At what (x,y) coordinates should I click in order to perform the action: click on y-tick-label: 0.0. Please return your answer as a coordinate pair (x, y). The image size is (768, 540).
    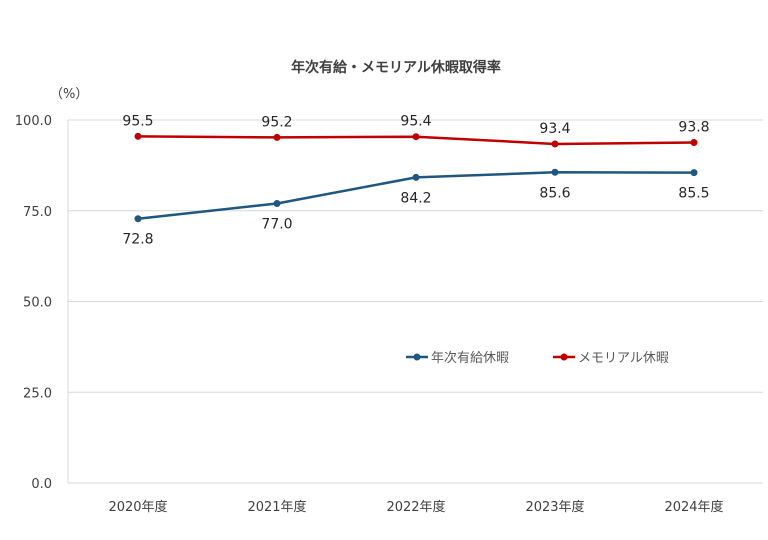
    Looking at the image, I should click on (41, 484).